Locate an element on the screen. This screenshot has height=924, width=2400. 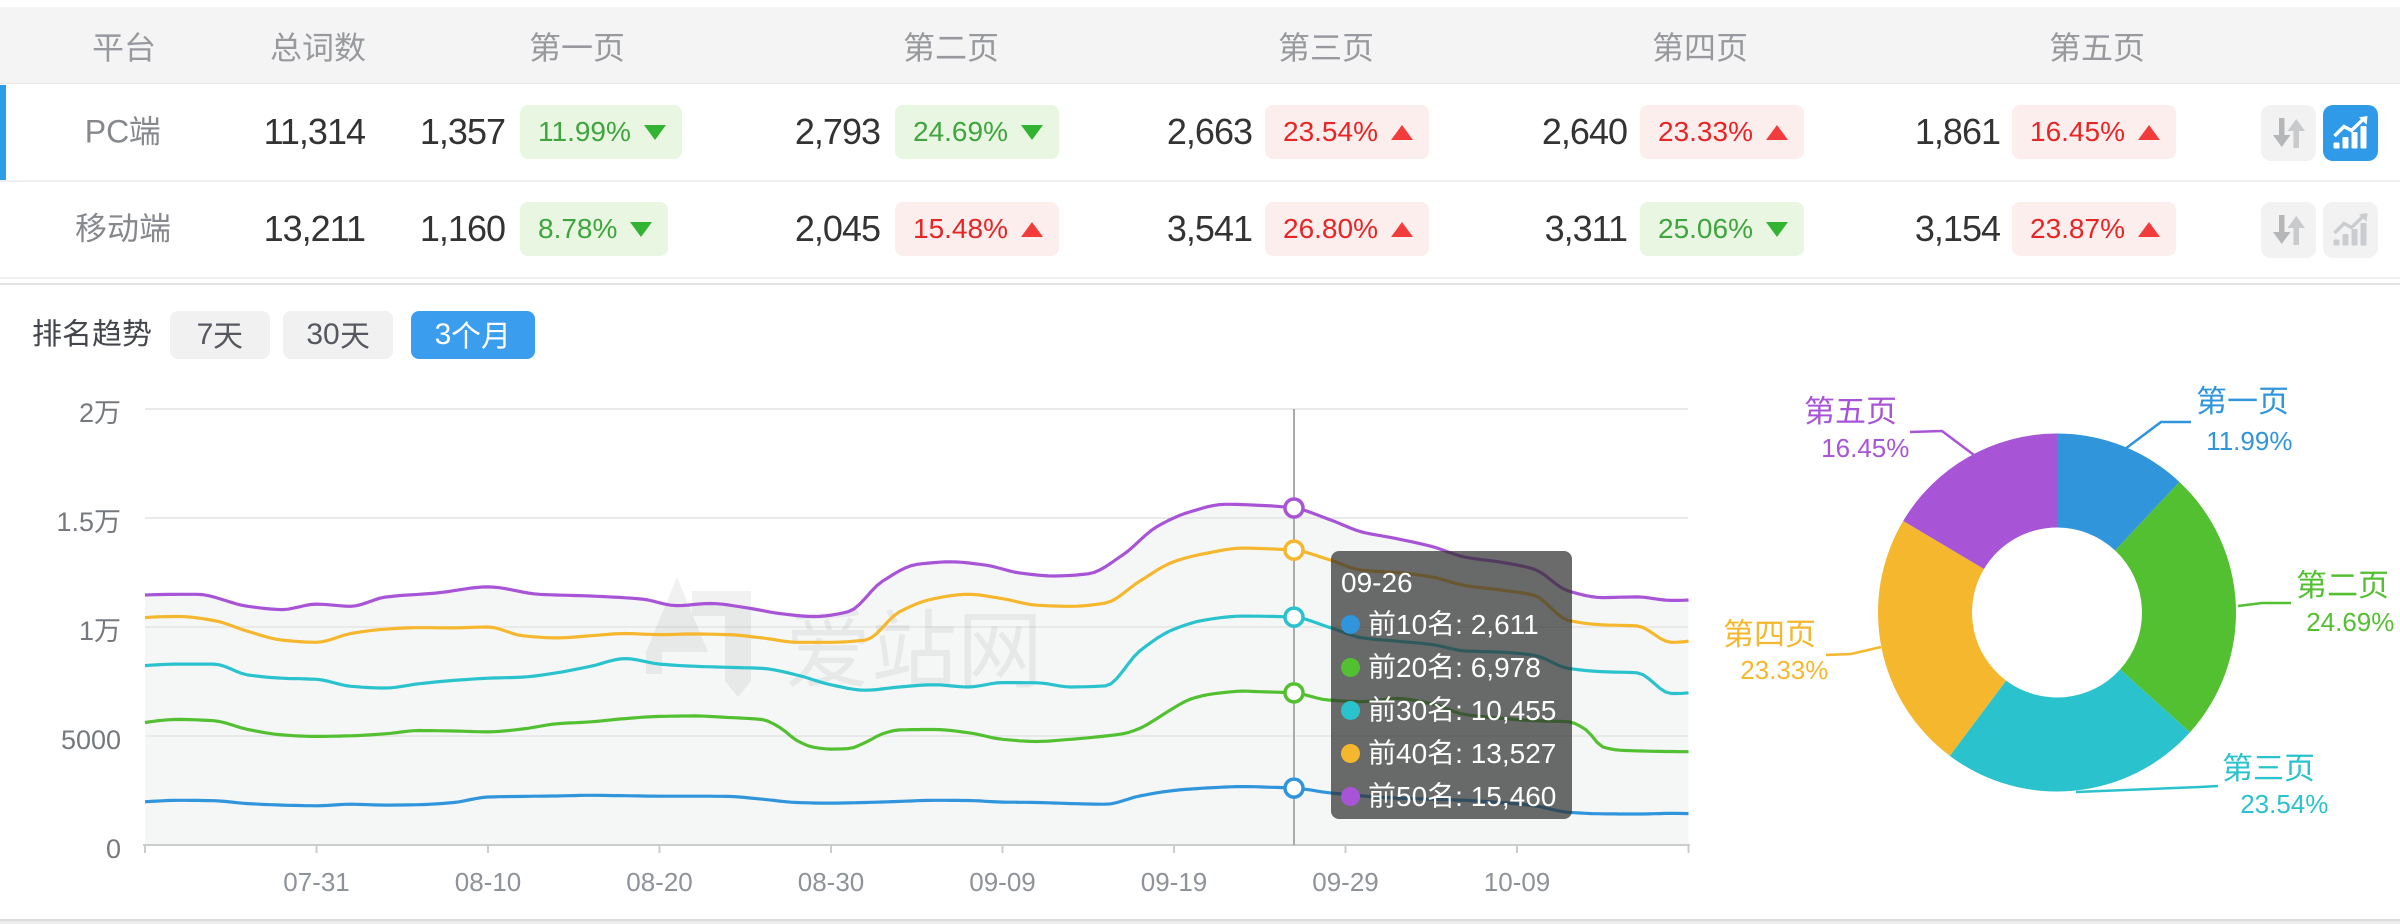
svg-text: 23.33% is located at coordinates (1784, 670).